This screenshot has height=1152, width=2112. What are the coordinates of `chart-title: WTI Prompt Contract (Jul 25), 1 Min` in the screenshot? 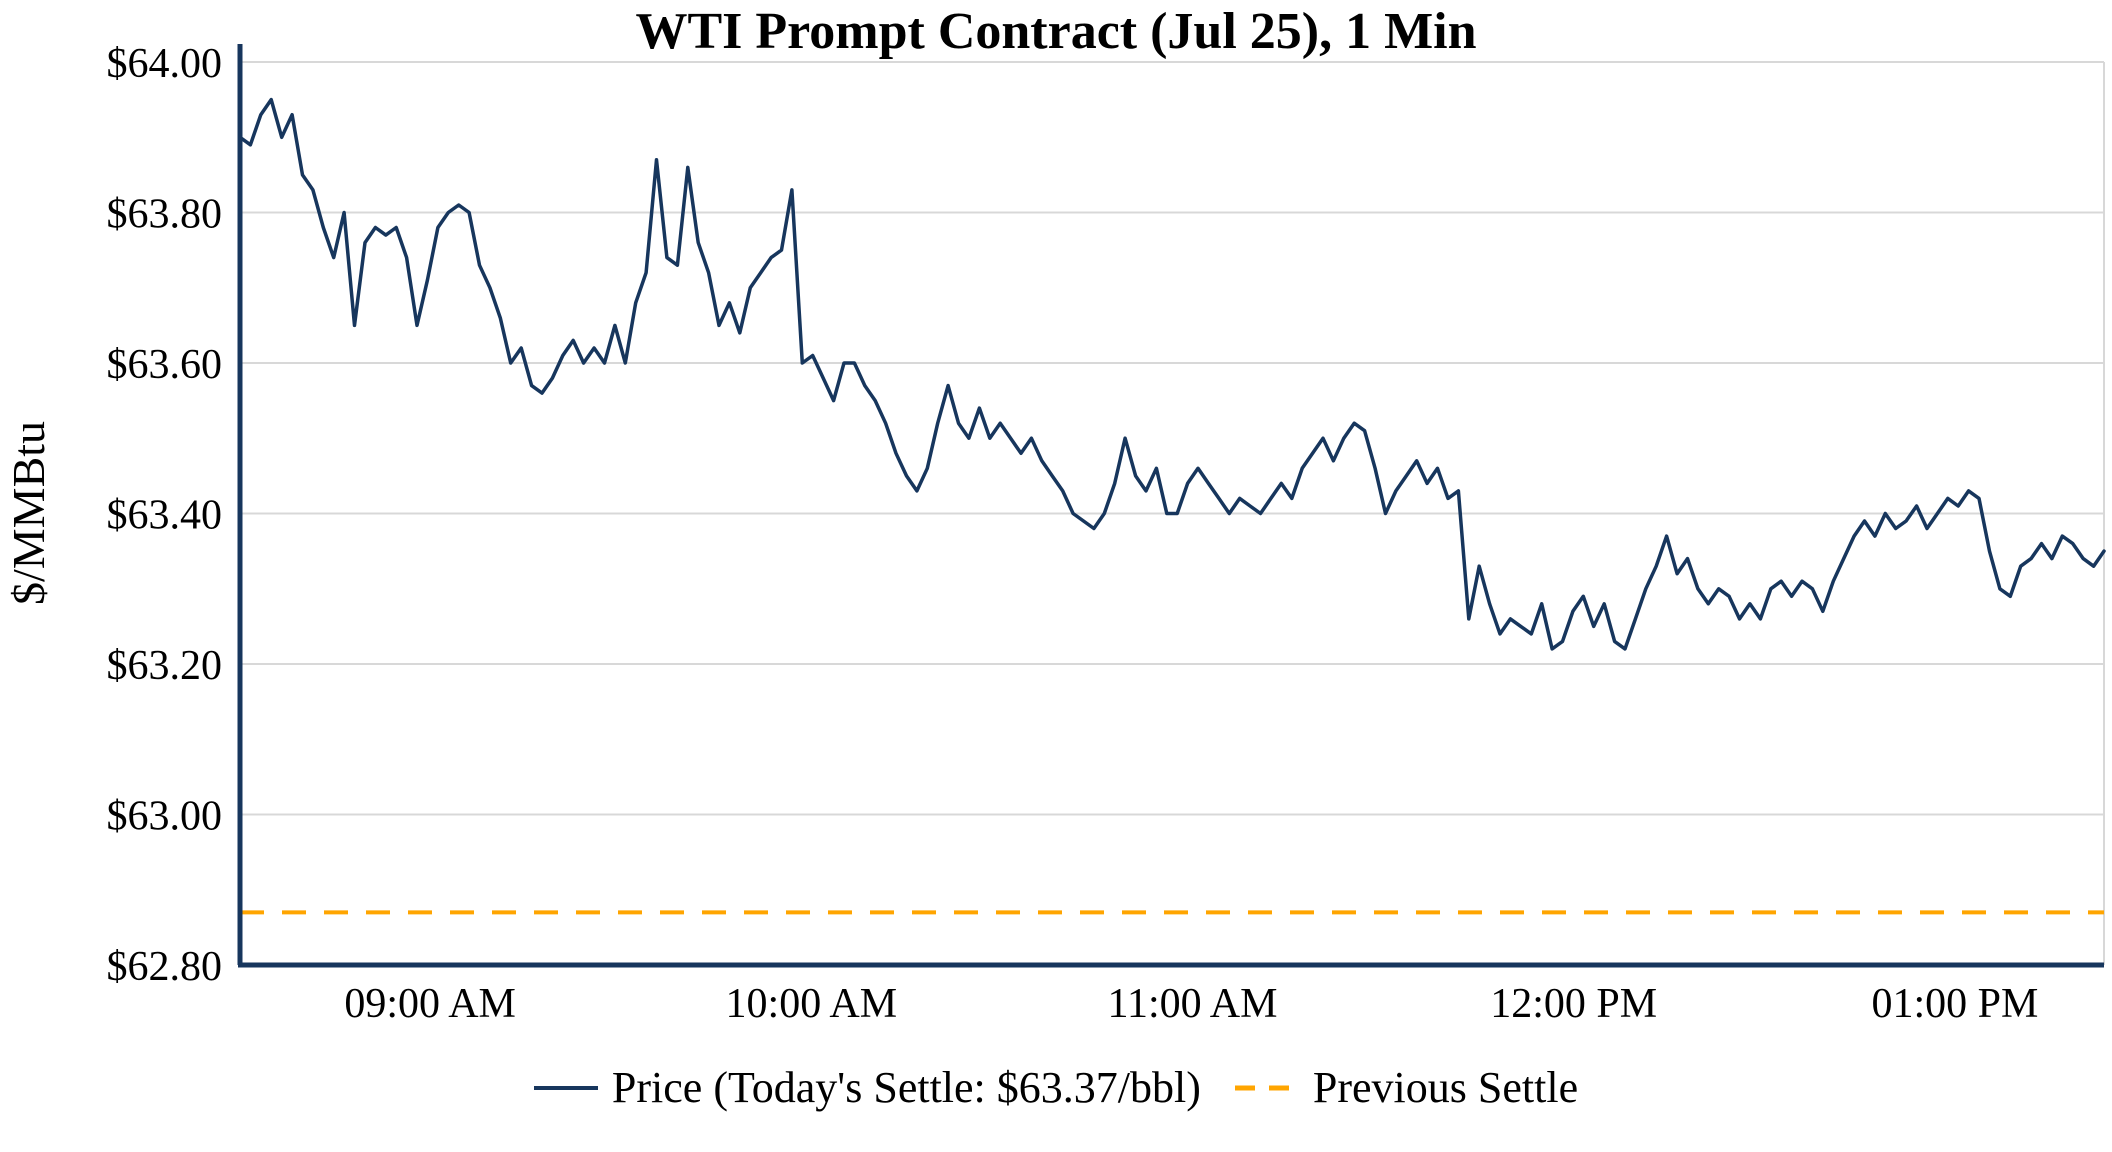 It's located at (1056, 31).